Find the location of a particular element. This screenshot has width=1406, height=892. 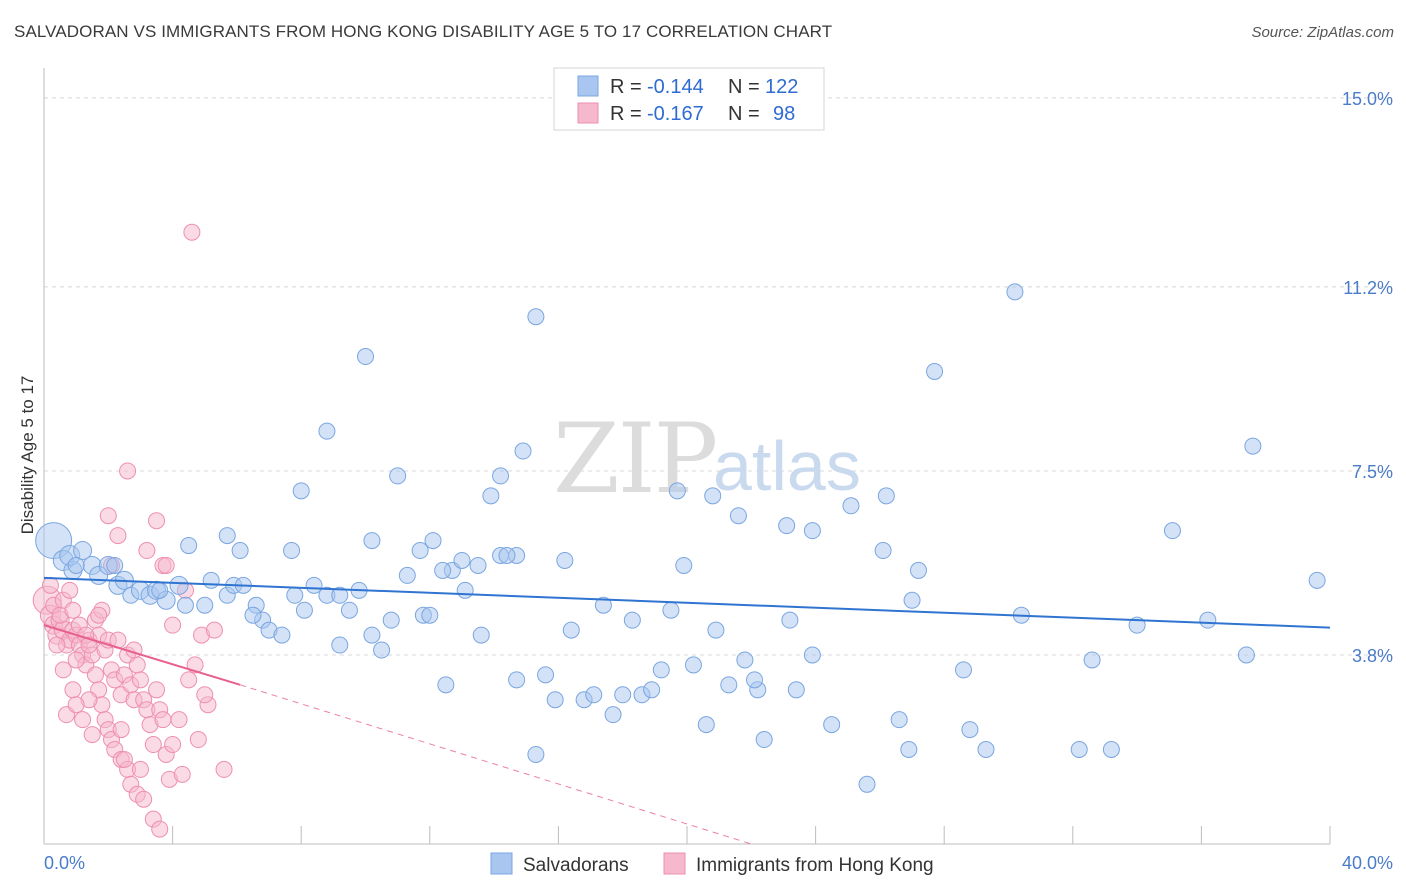

legend-n-value-2: 98 is located at coordinates (784, 114).